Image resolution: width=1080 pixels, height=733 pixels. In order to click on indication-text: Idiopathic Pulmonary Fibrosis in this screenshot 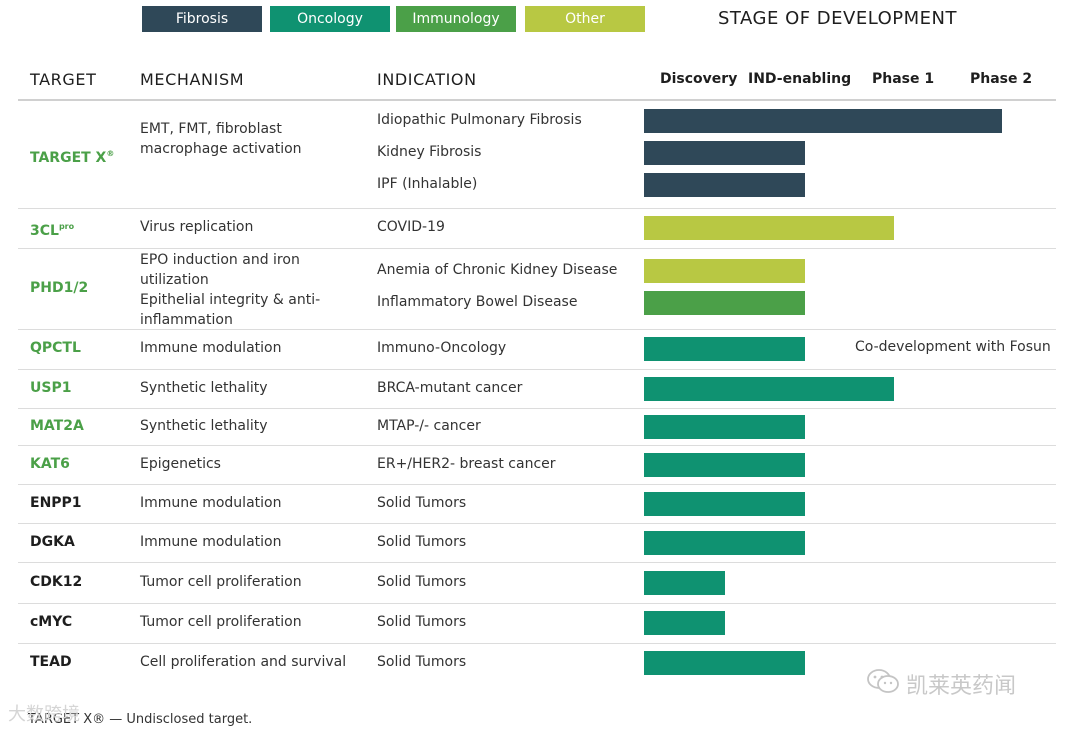, I will do `click(479, 120)`.